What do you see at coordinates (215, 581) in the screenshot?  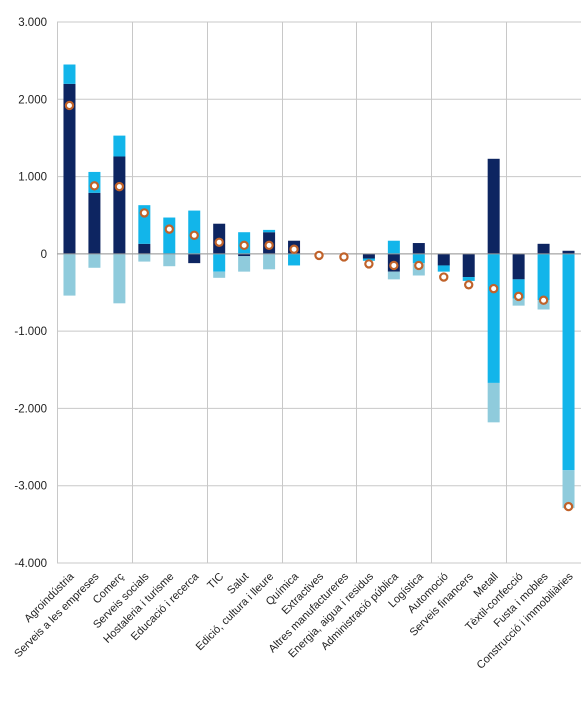 I see `x-tick-label: TIC` at bounding box center [215, 581].